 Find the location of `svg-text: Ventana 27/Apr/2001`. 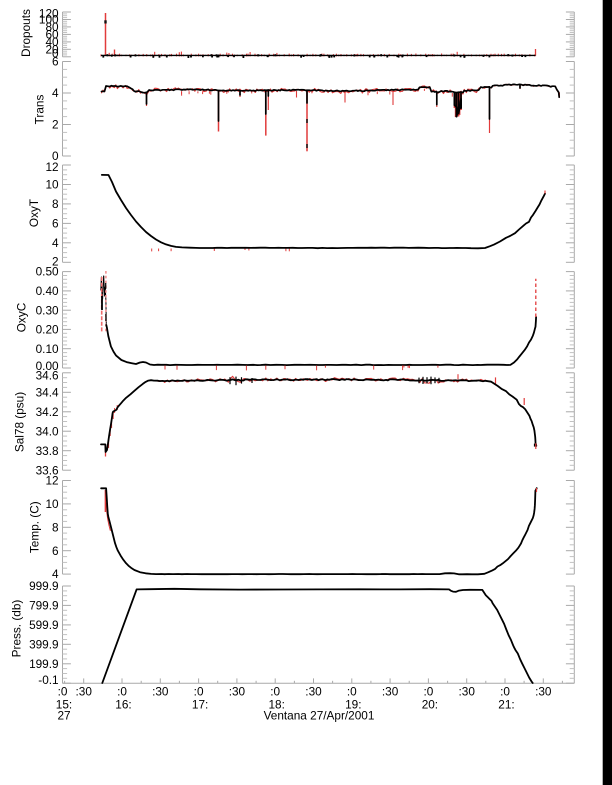

svg-text: Ventana 27/Apr/2001 is located at coordinates (319, 716).